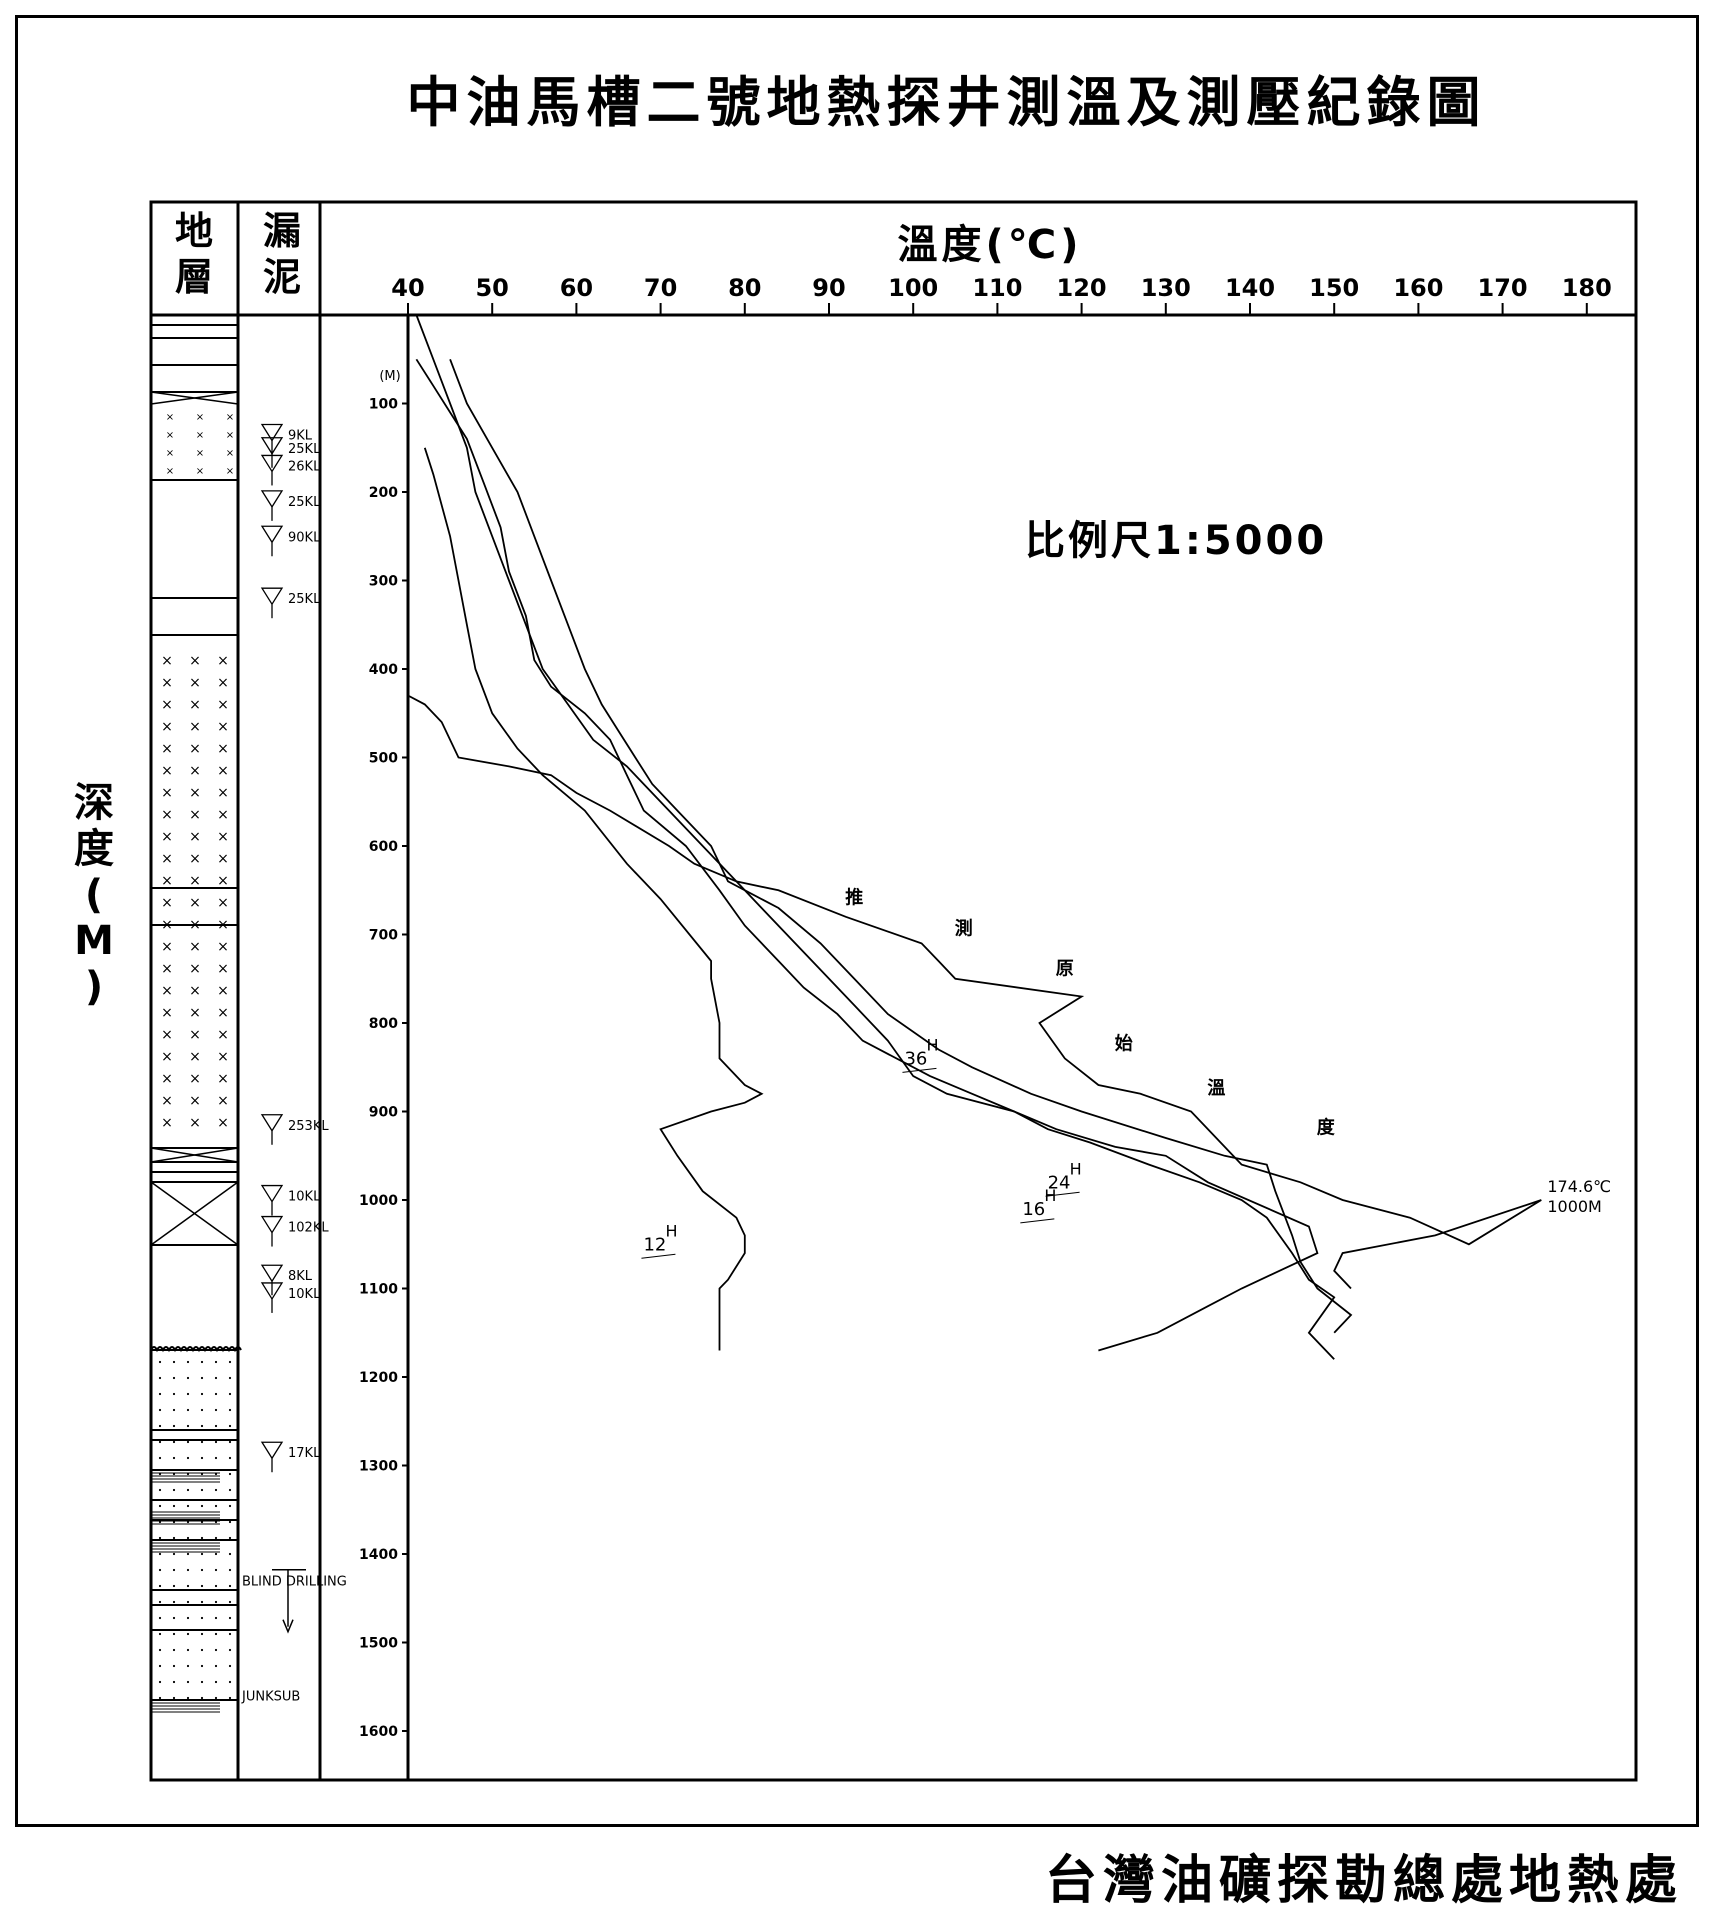 The image size is (1713, 1920). What do you see at coordinates (744, 288) in the screenshot?
I see `x-tick-label: 80` at bounding box center [744, 288].